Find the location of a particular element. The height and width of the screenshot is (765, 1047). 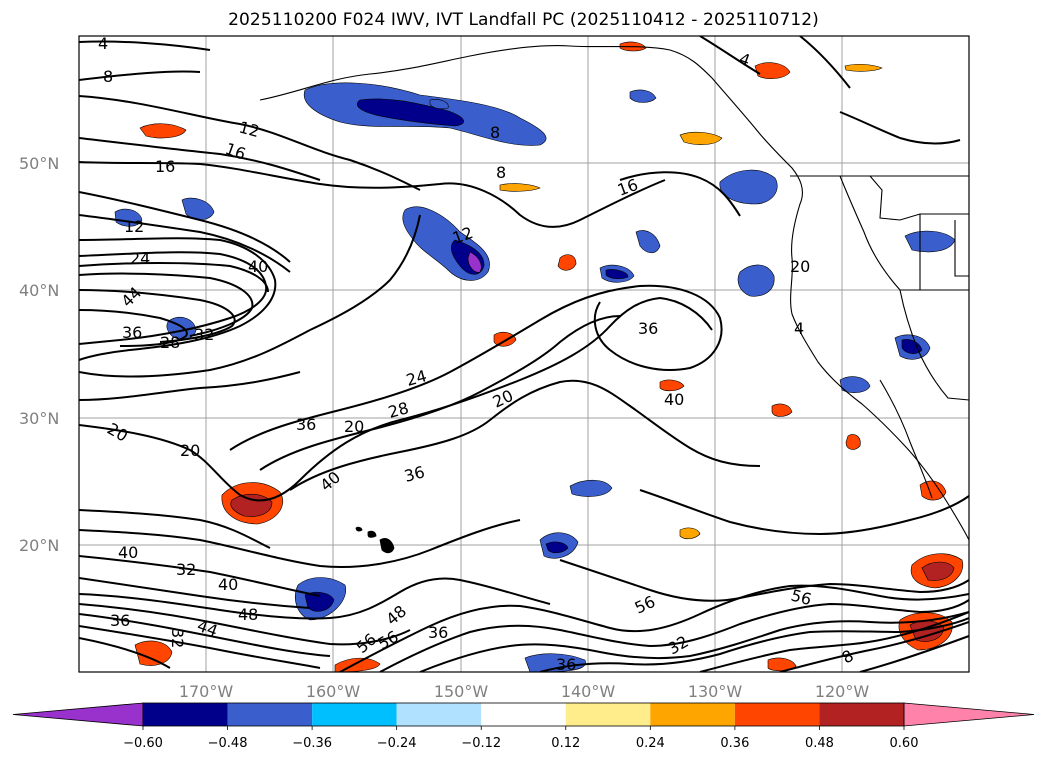

shade-pos-sw is located at coordinates (153, 653).